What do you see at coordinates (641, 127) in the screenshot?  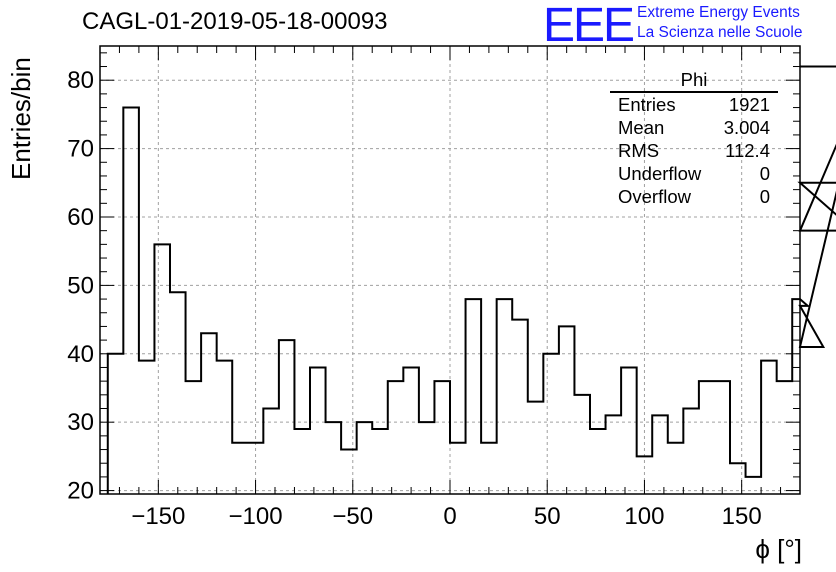 I see `stats-label: Mean` at bounding box center [641, 127].